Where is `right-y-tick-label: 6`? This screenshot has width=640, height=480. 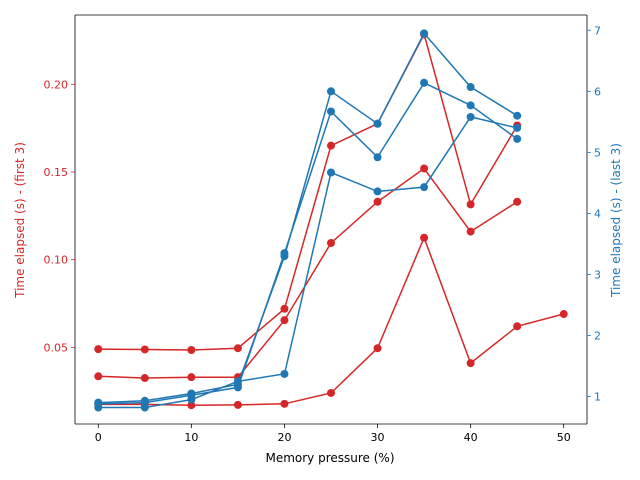 right-y-tick-label: 6 is located at coordinates (597, 91).